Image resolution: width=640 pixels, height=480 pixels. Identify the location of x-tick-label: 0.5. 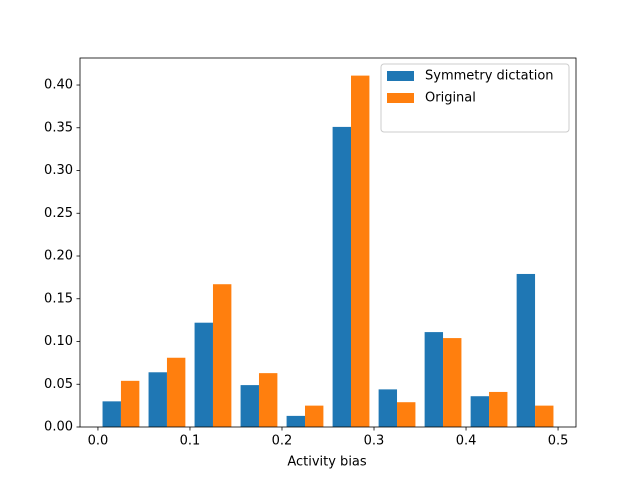
(558, 441).